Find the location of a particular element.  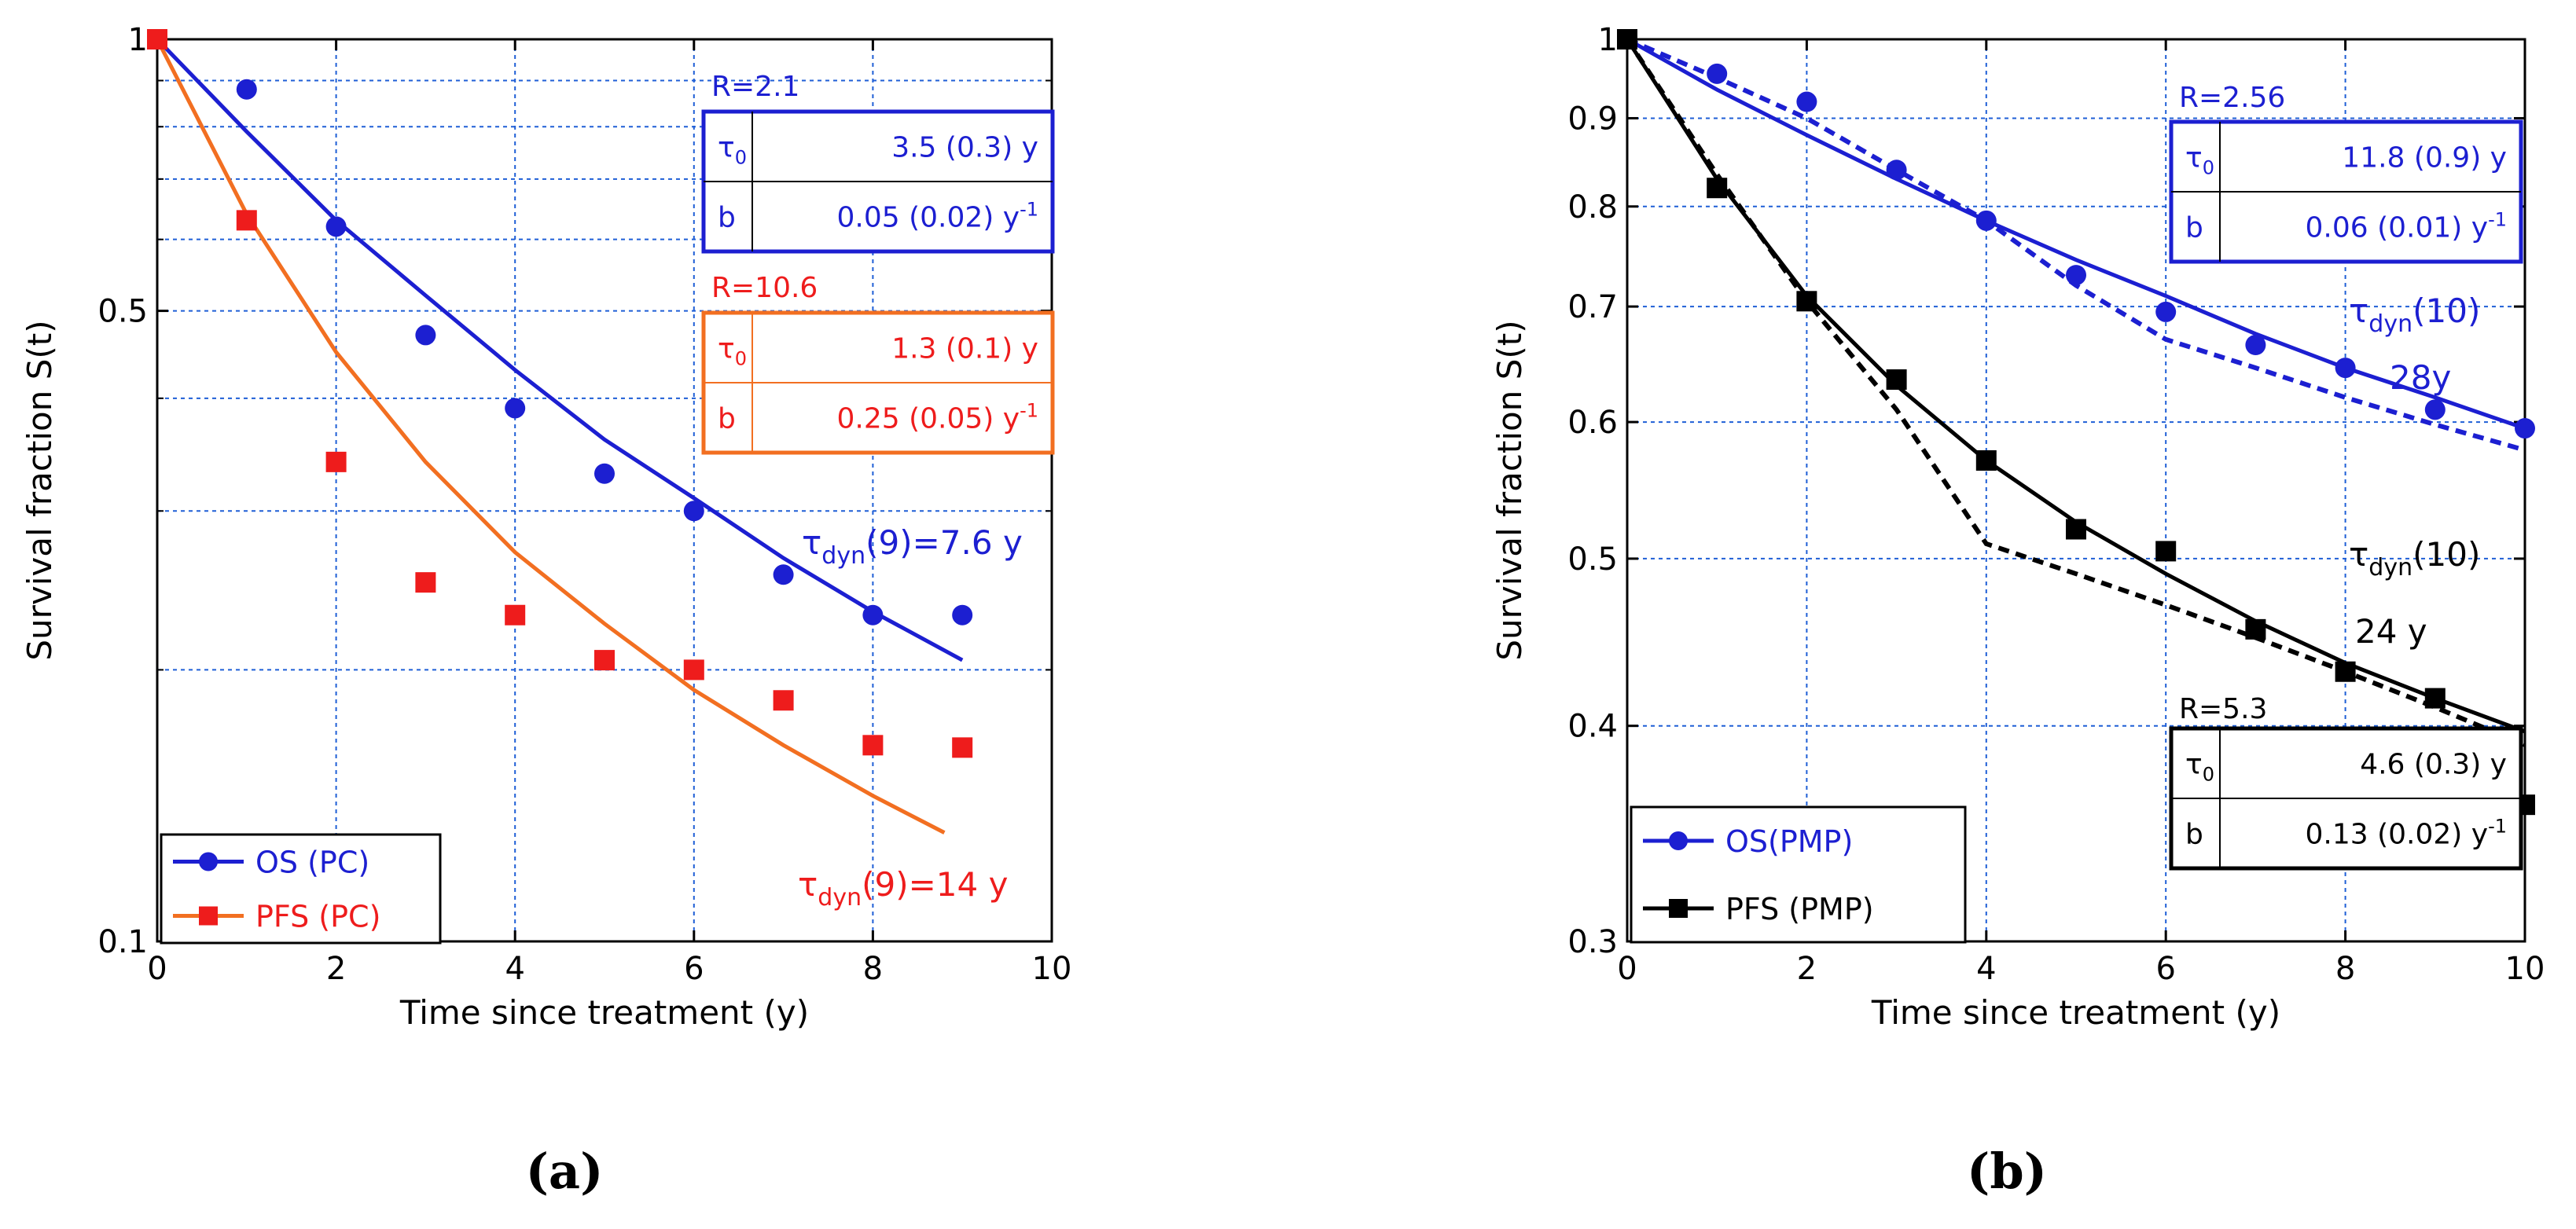

fit-r-value: R=5.3 is located at coordinates (2223, 709).